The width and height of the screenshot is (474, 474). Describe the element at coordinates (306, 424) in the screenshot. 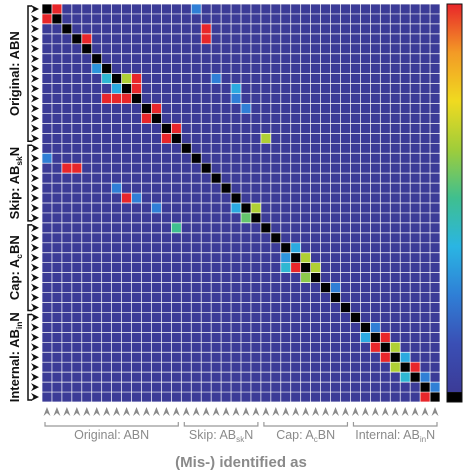

I see `col-group-bracket` at that location.